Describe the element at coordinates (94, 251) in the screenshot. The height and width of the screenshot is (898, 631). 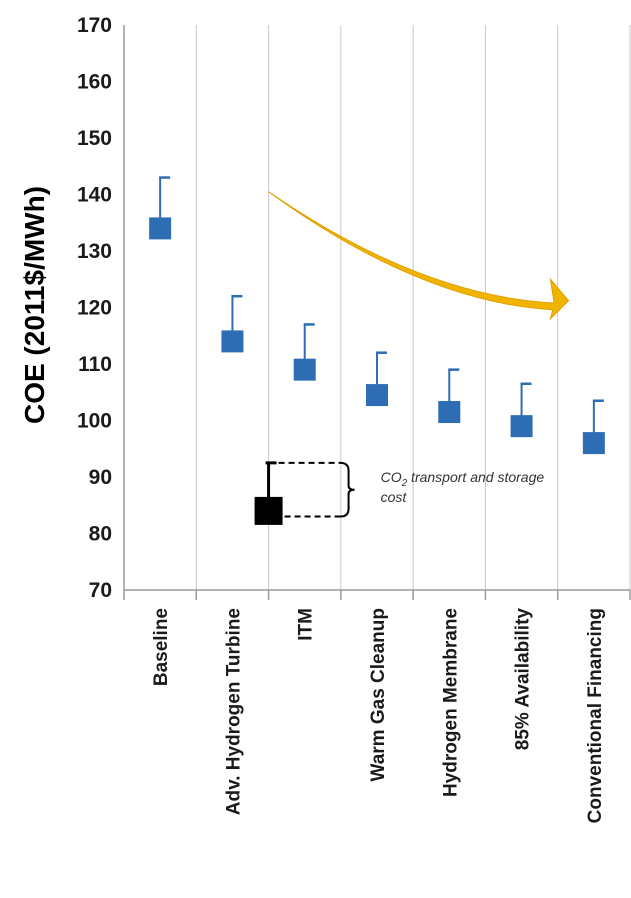
I see `y-tick-label: 130` at that location.